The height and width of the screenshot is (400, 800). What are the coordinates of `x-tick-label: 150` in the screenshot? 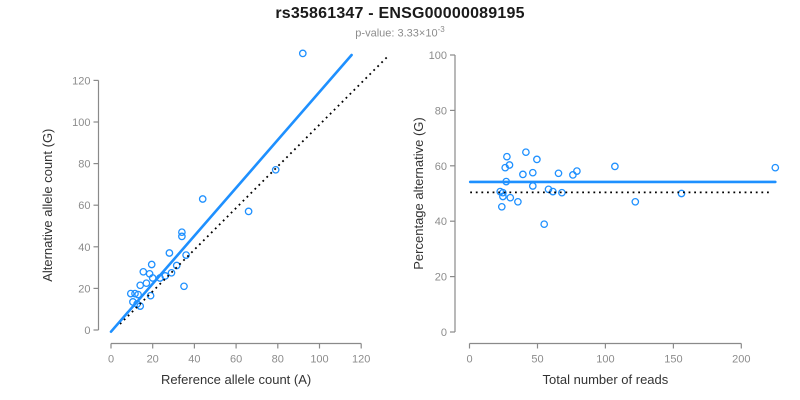 It's located at (673, 360).